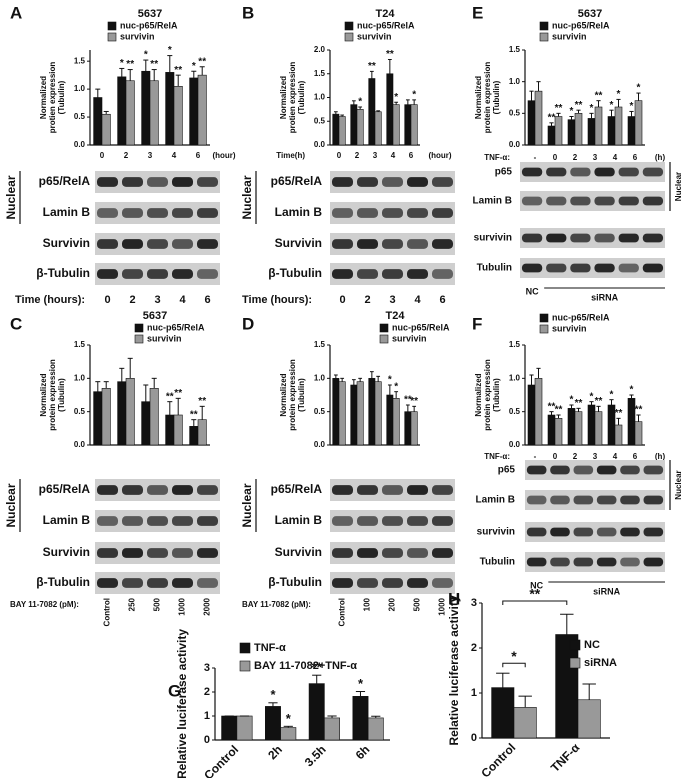 The image size is (685, 778). I want to click on x-tick-label: 3, so click(150, 155).